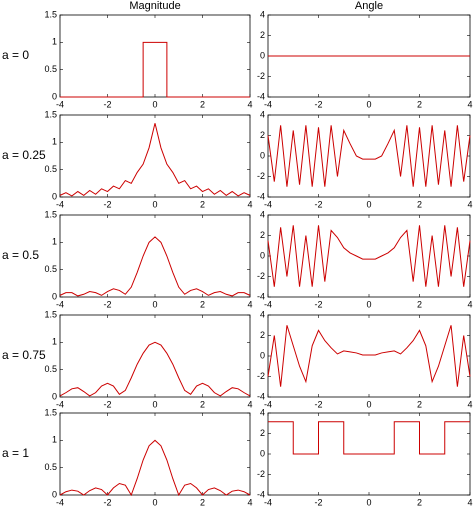  Describe the element at coordinates (154, 6) in the screenshot. I see `column-title: Magnitude` at that location.